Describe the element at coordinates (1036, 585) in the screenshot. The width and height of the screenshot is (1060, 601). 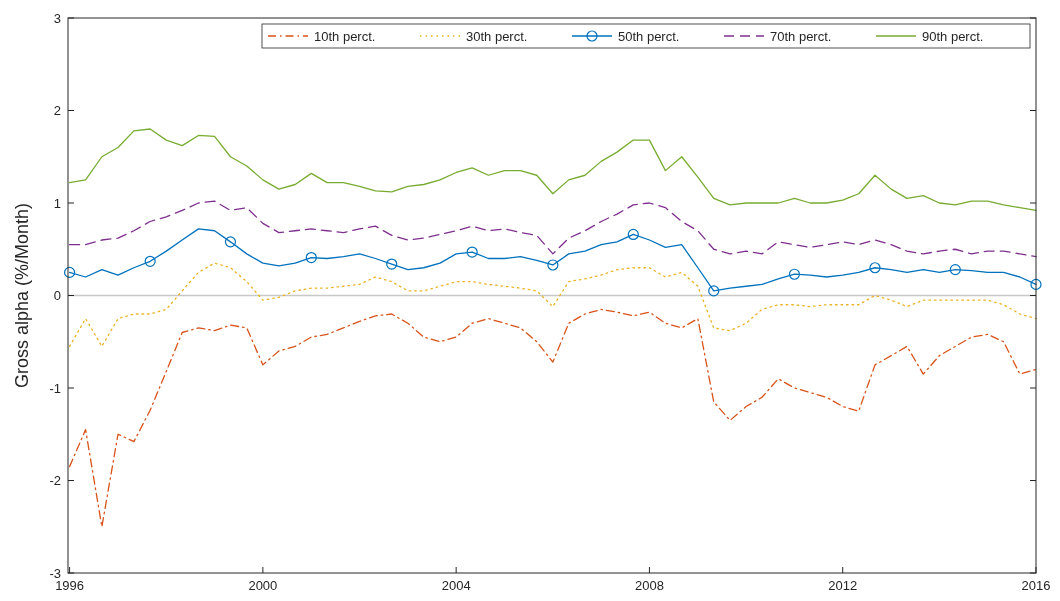
I see `x-tick-label: 2016` at that location.